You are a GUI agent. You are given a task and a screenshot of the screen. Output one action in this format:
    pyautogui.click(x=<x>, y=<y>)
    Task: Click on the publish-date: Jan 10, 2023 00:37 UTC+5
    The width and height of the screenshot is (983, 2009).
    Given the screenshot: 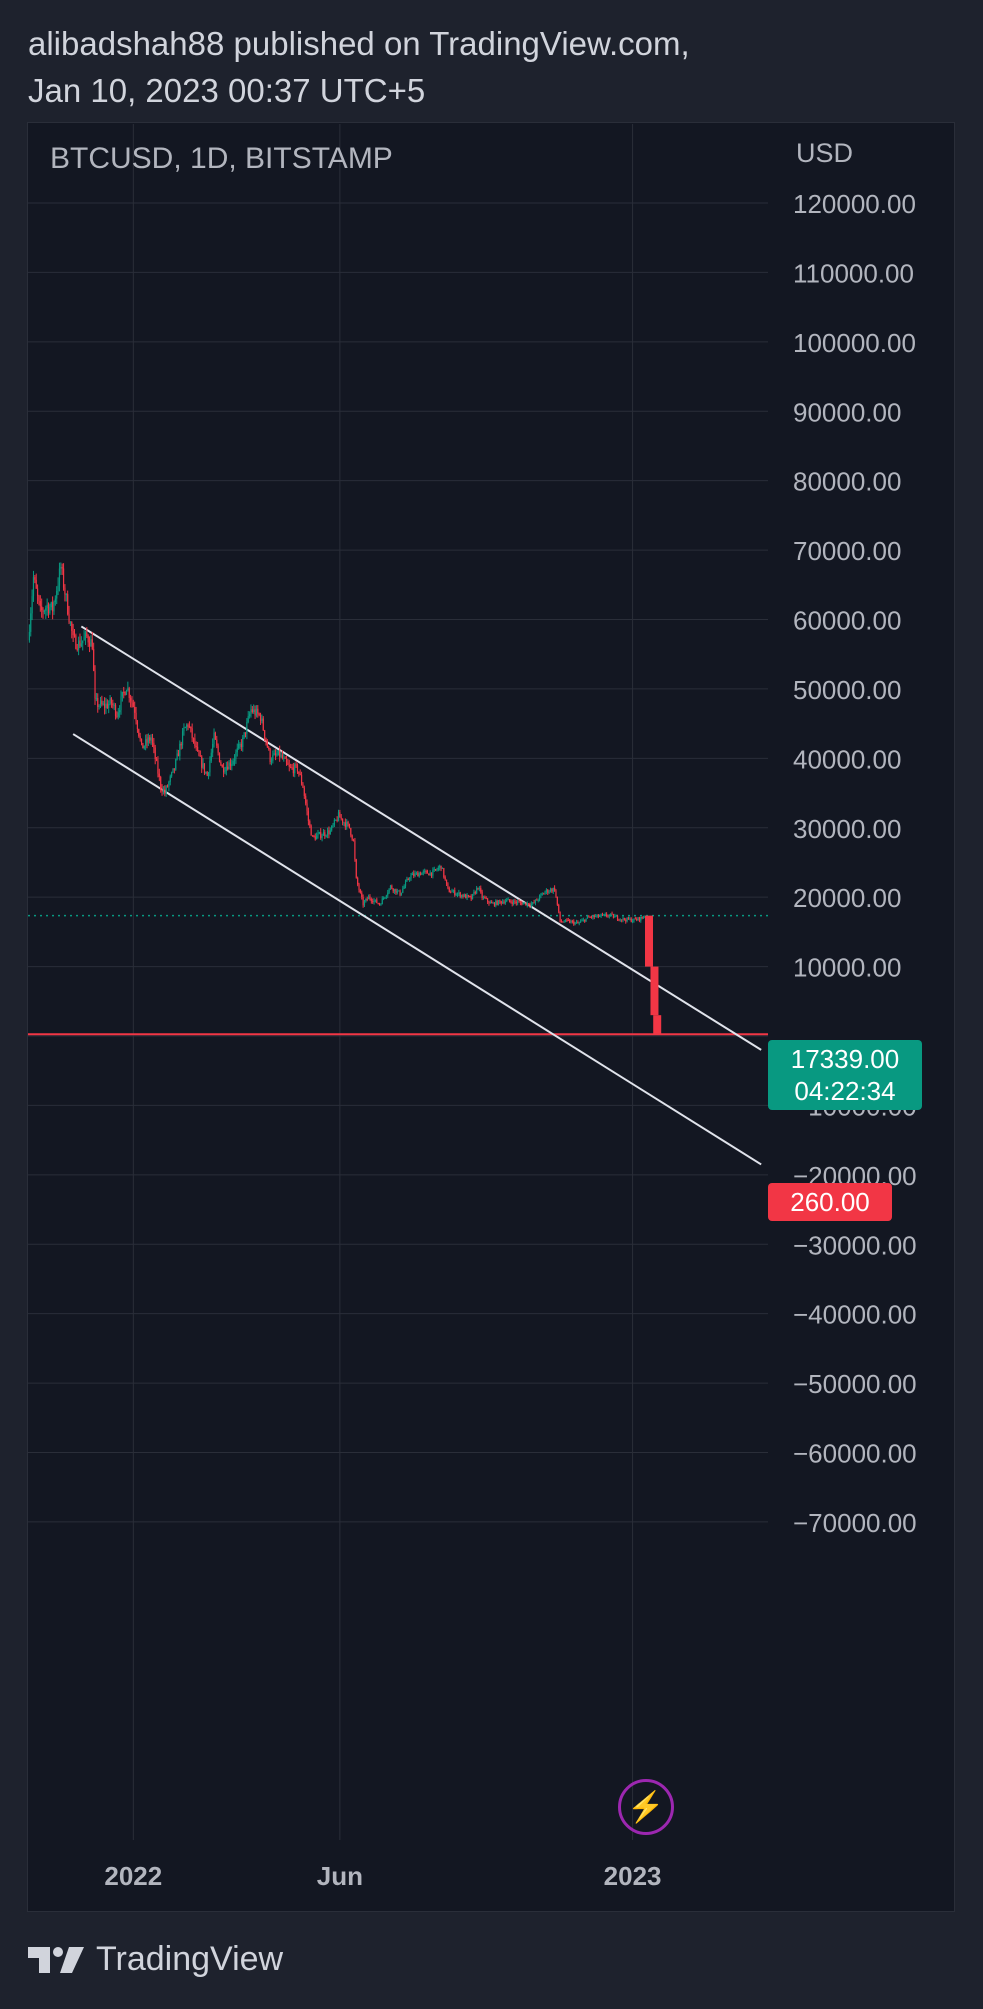 What is the action you would take?
    pyautogui.click(x=227, y=90)
    